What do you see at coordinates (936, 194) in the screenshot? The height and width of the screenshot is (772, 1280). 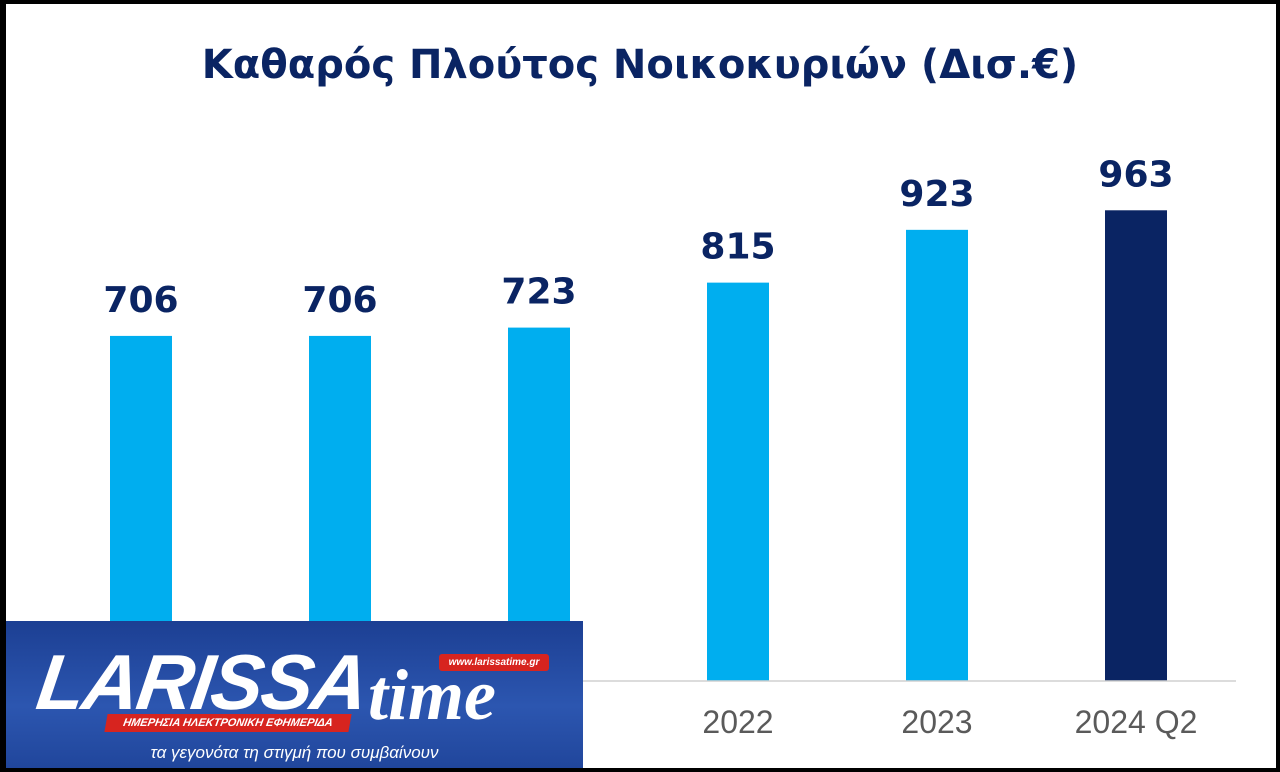 I see `value-label-5: 923` at bounding box center [936, 194].